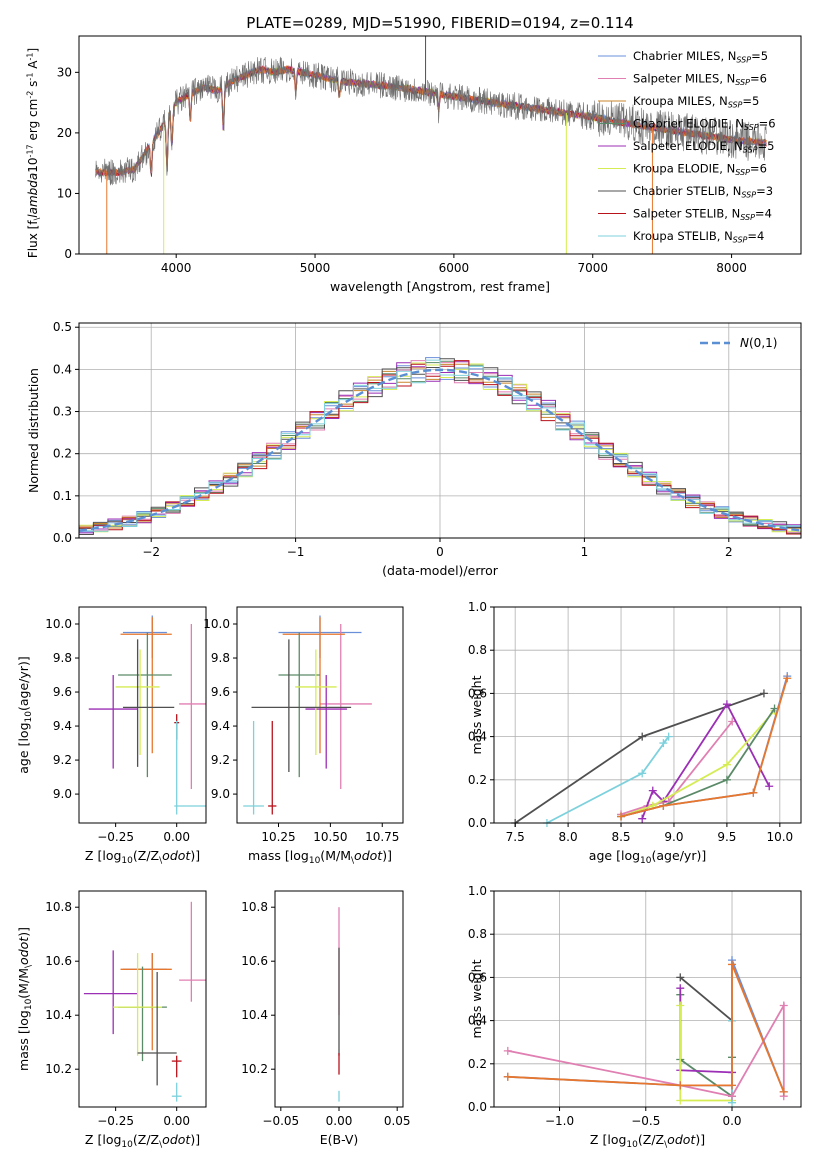 This screenshot has width=819, height=1170. I want to click on y-tick-label: 0.4, so click(62, 369).